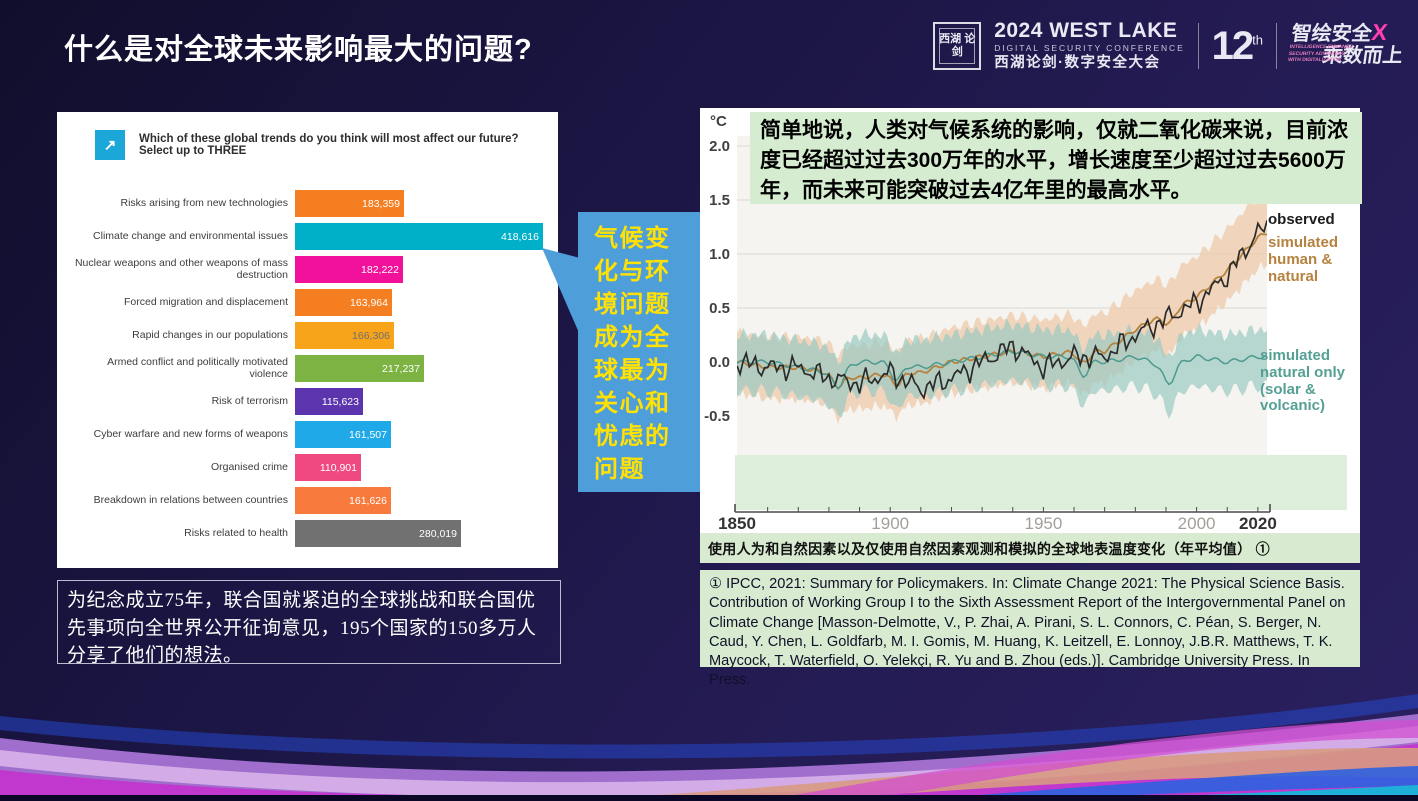 The image size is (1418, 801). Describe the element at coordinates (719, 146) in the screenshot. I see `y-tick-label: 2.0` at that location.